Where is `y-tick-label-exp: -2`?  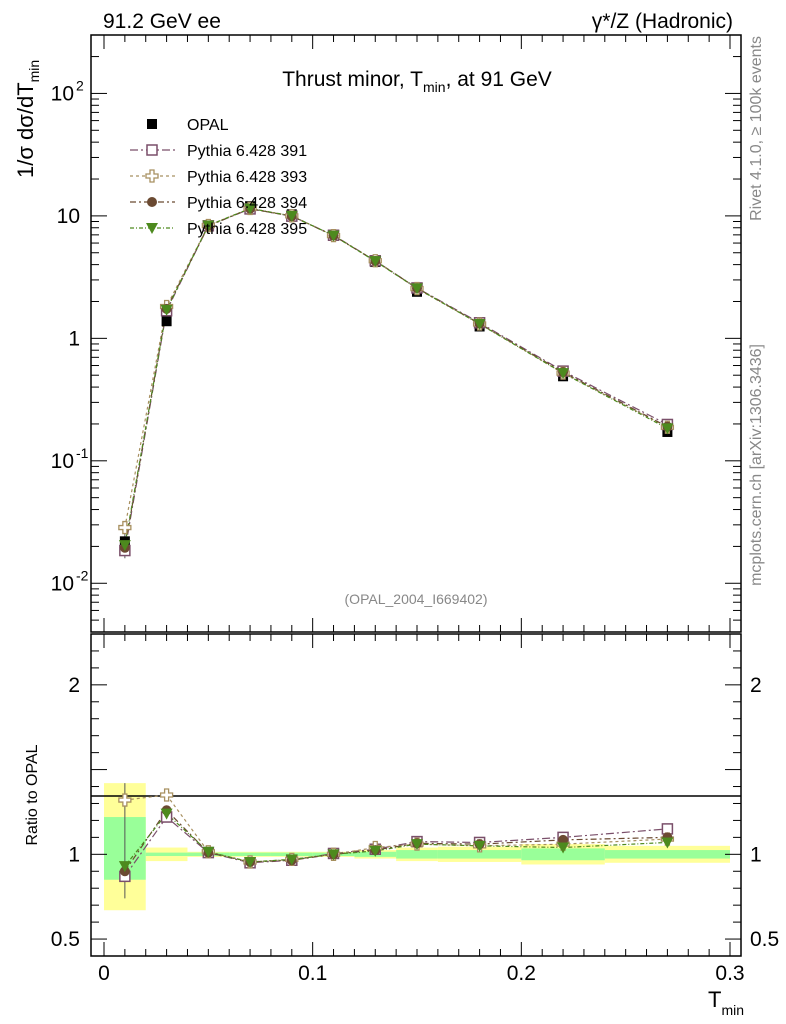
y-tick-label-exp: -2 is located at coordinates (82, 575).